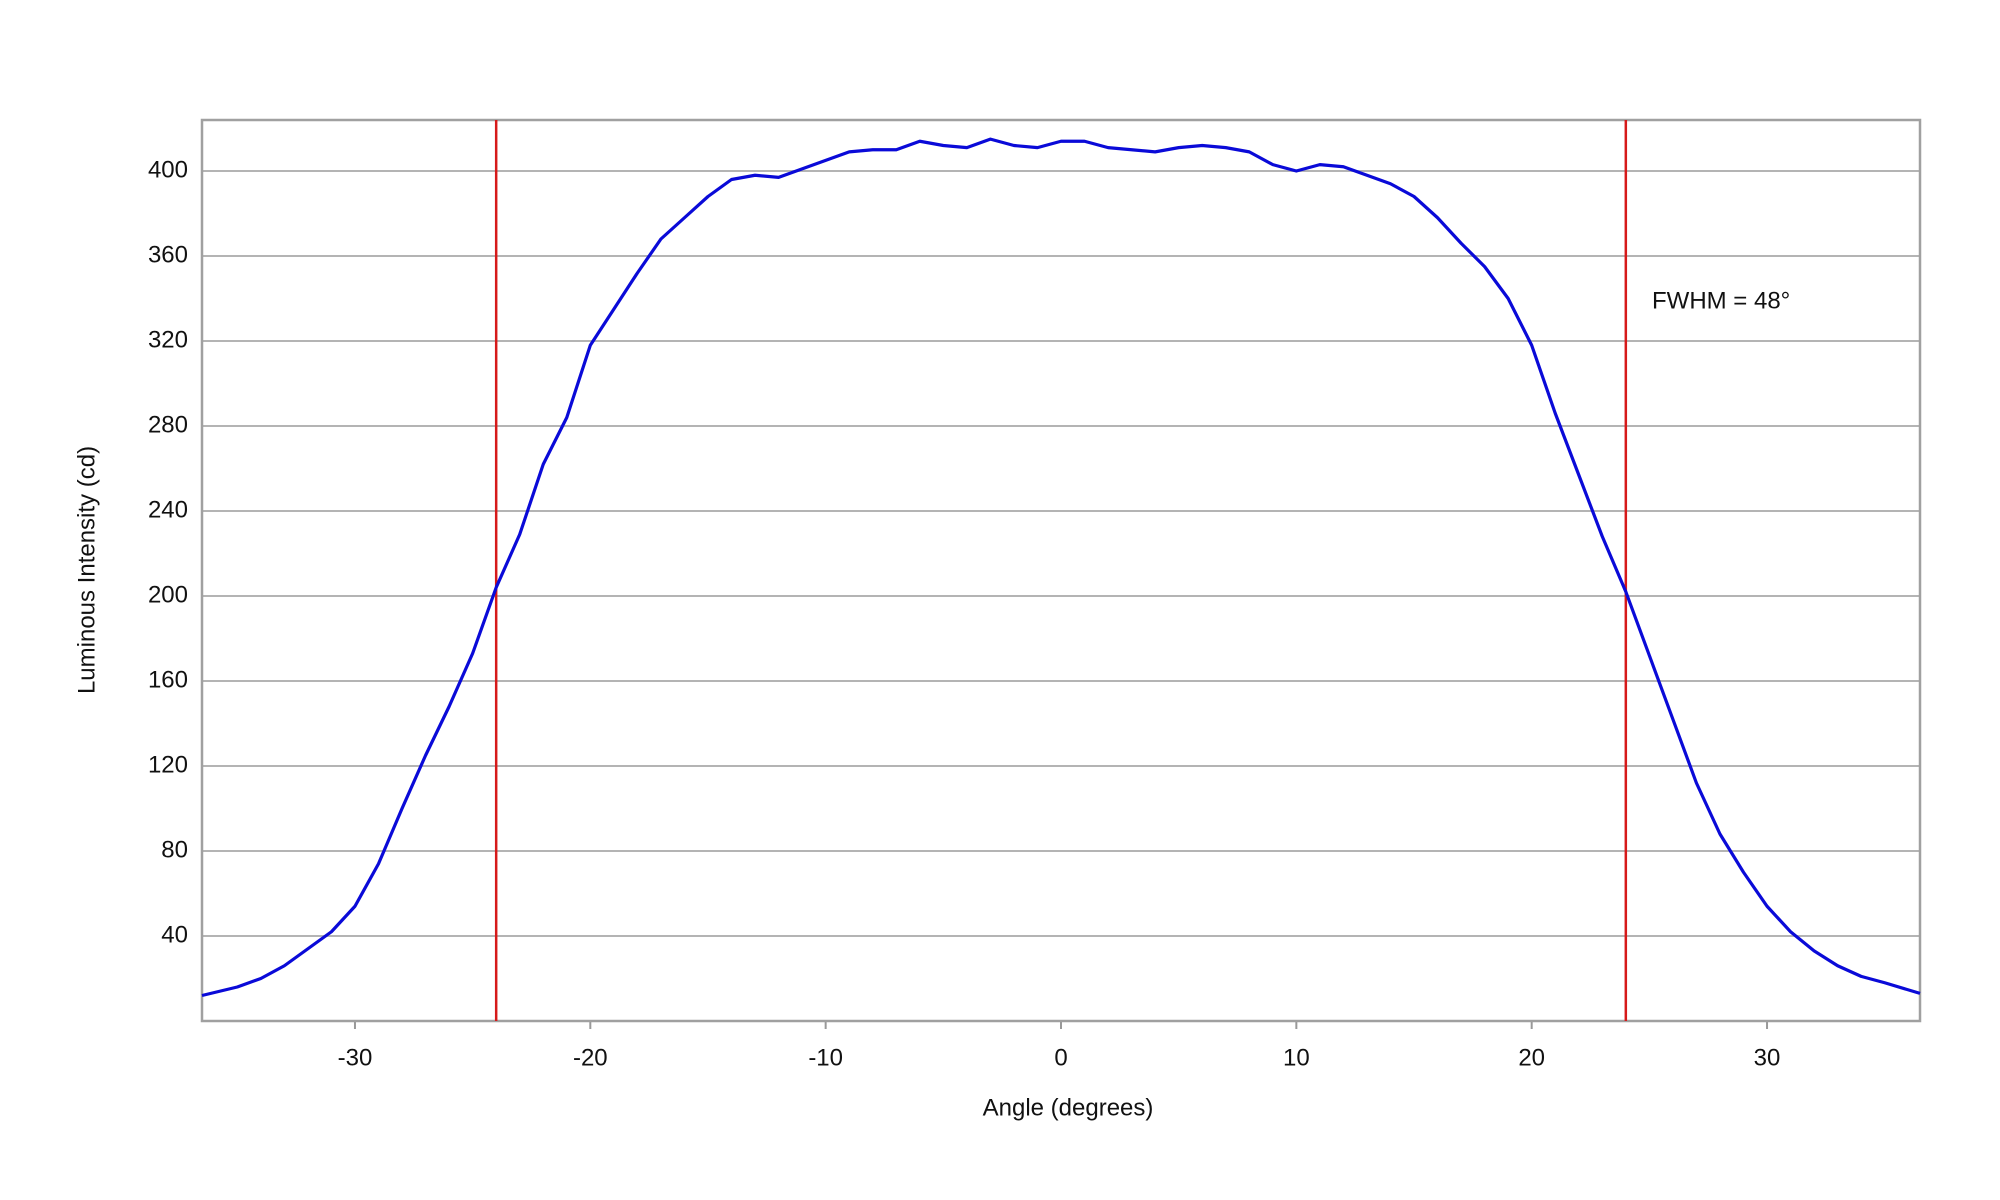  What do you see at coordinates (168, 594) in the screenshot?
I see `y-tick-label: 200` at bounding box center [168, 594].